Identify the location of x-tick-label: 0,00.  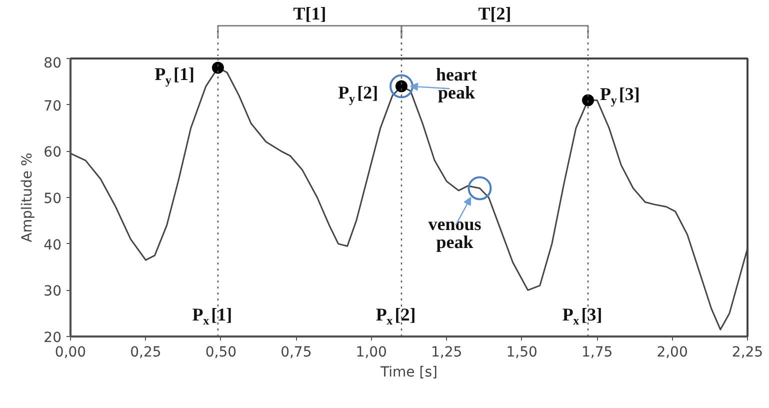
(70, 352).